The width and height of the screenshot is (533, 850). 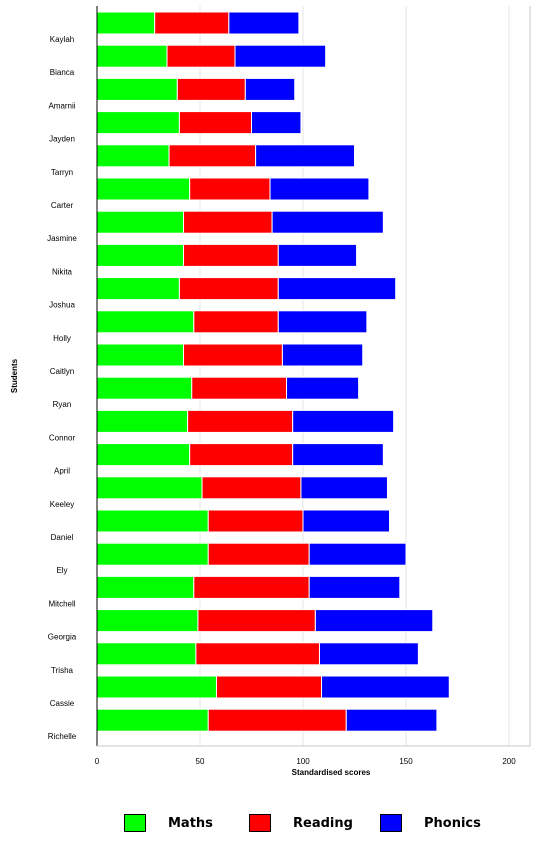 I want to click on y-category-label: Jayden, so click(x=62, y=139).